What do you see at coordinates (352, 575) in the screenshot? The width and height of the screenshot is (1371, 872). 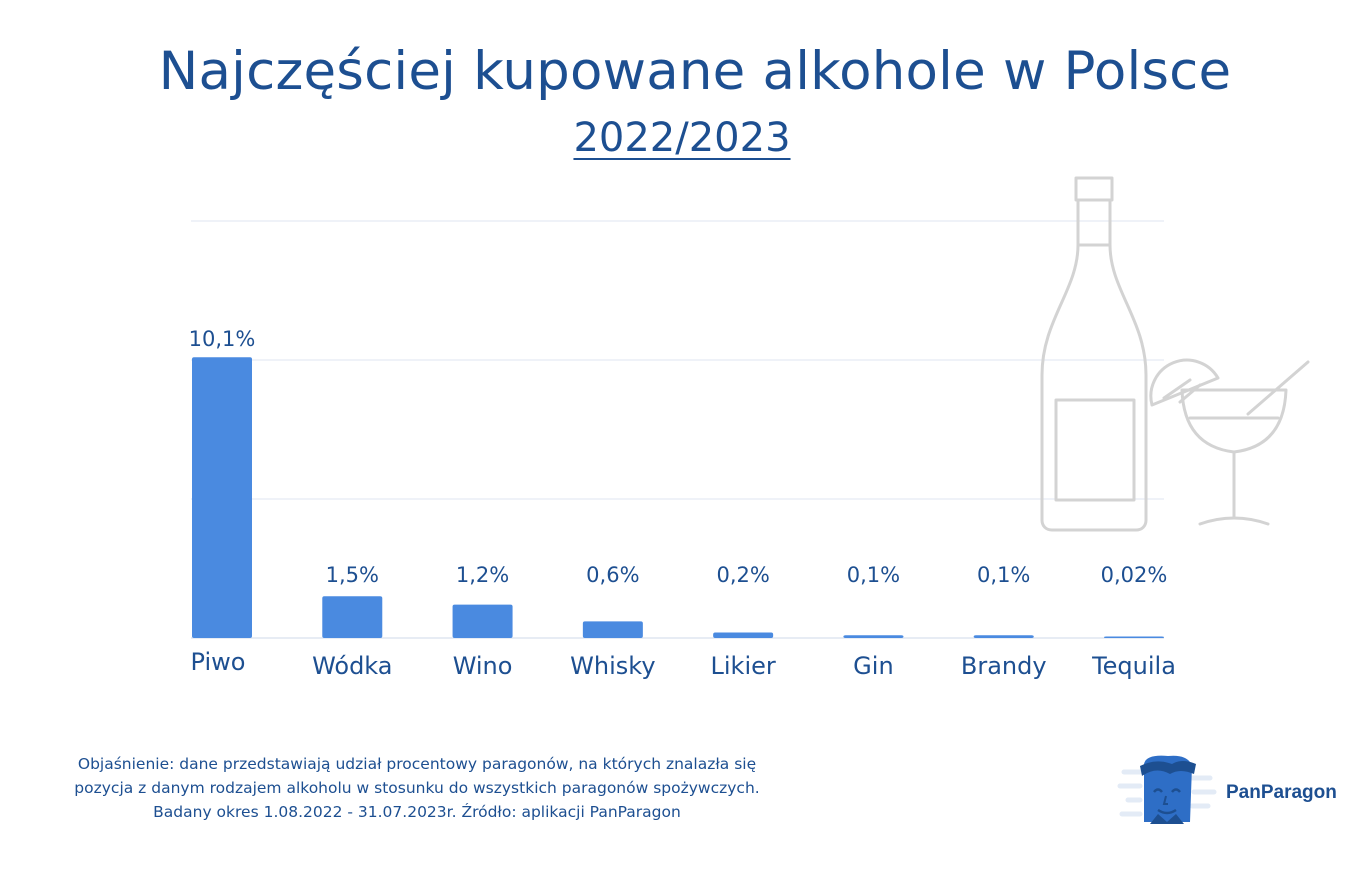 I see `value-label-wódka: 1,5%` at bounding box center [352, 575].